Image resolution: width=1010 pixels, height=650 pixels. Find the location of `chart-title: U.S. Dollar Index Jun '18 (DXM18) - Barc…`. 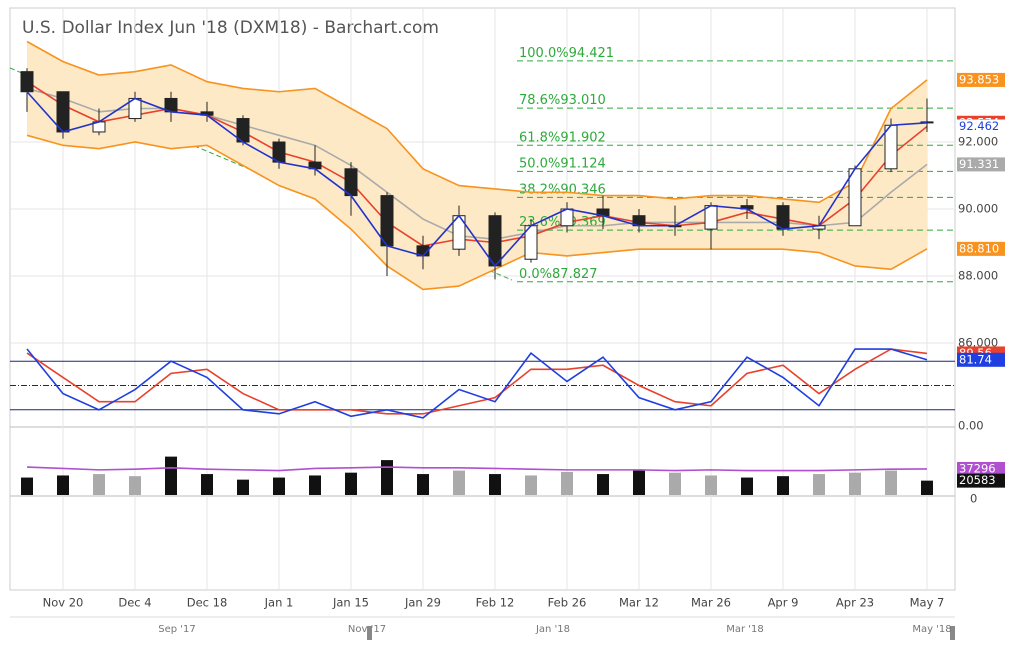

chart-title: U.S. Dollar Index Jun '18 (DXM18) - Barc… is located at coordinates (230, 28).